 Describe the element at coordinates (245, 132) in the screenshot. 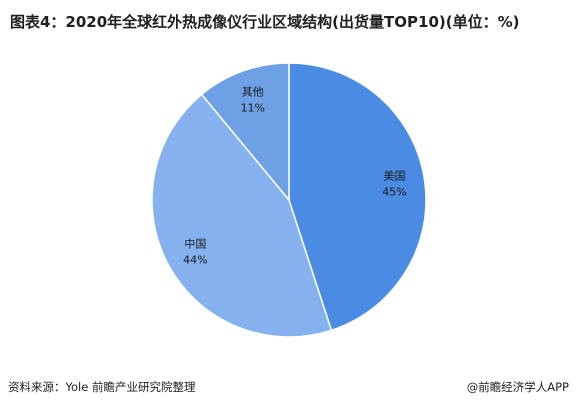

I see `pie-slice-other` at that location.